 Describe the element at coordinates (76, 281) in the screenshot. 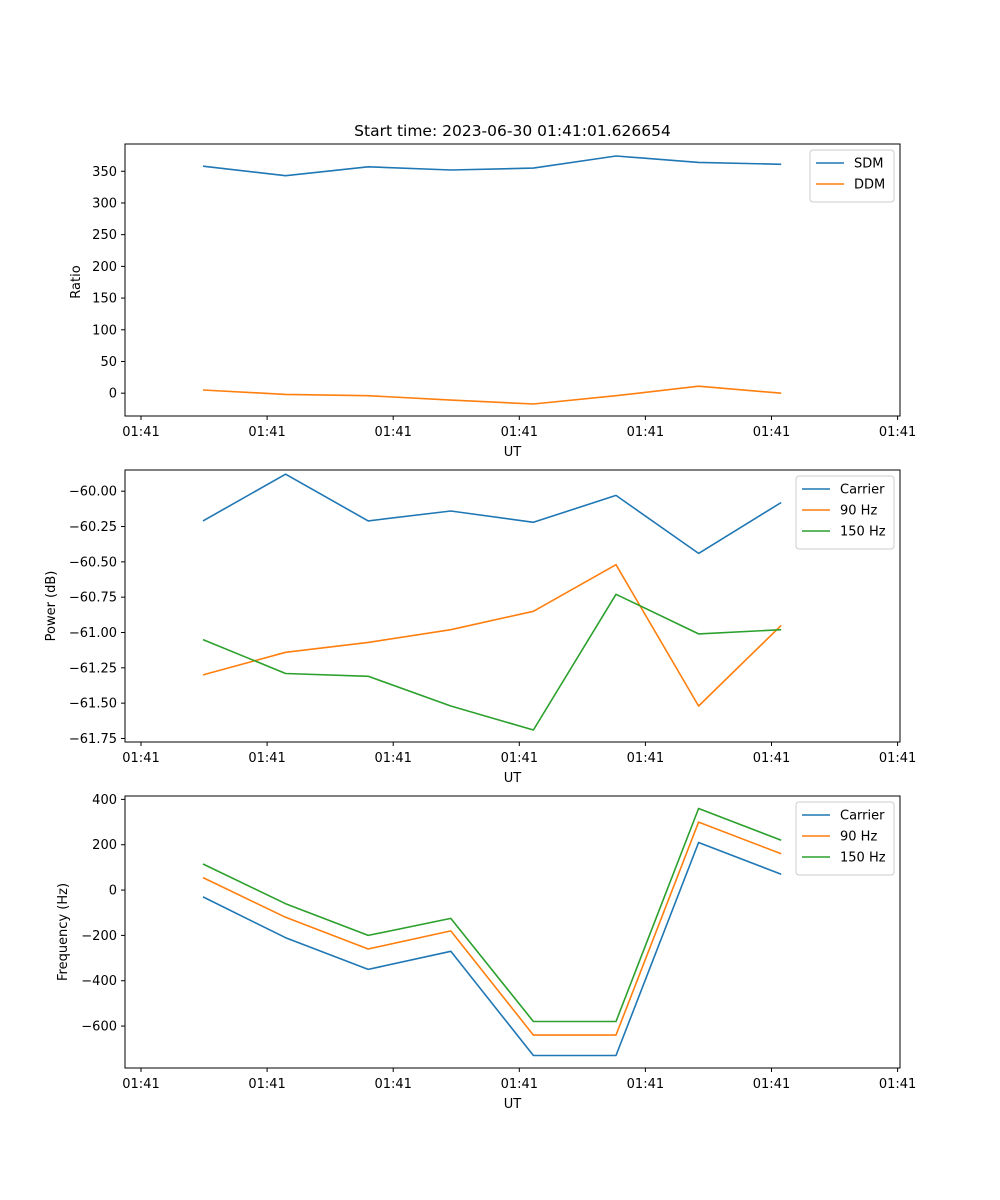

I see `y-axis-label: Ratio` at that location.